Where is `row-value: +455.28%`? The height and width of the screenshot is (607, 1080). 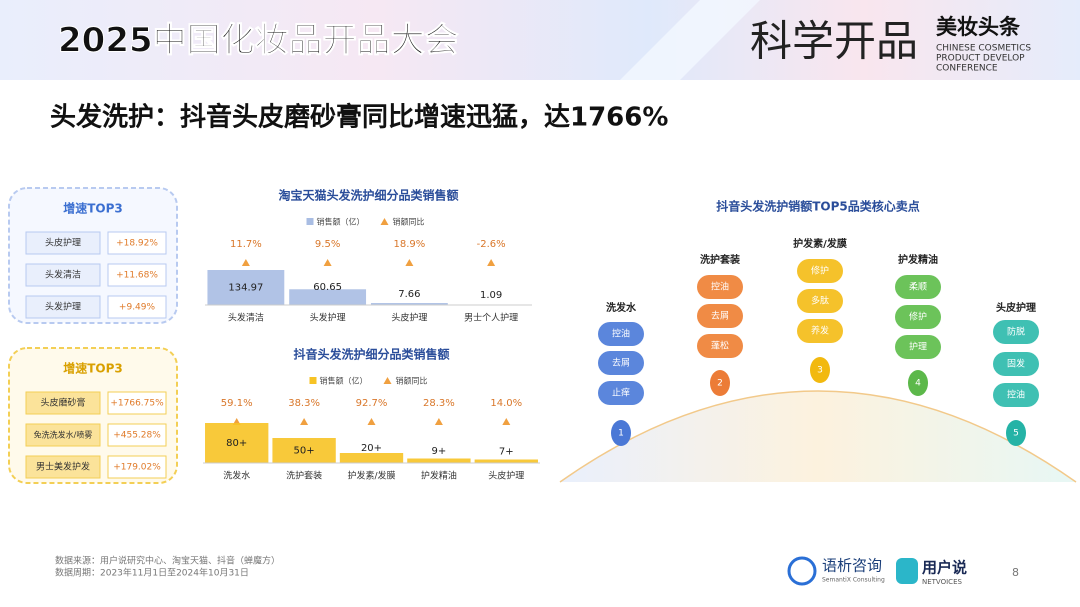
row-value: +455.28% is located at coordinates (137, 436).